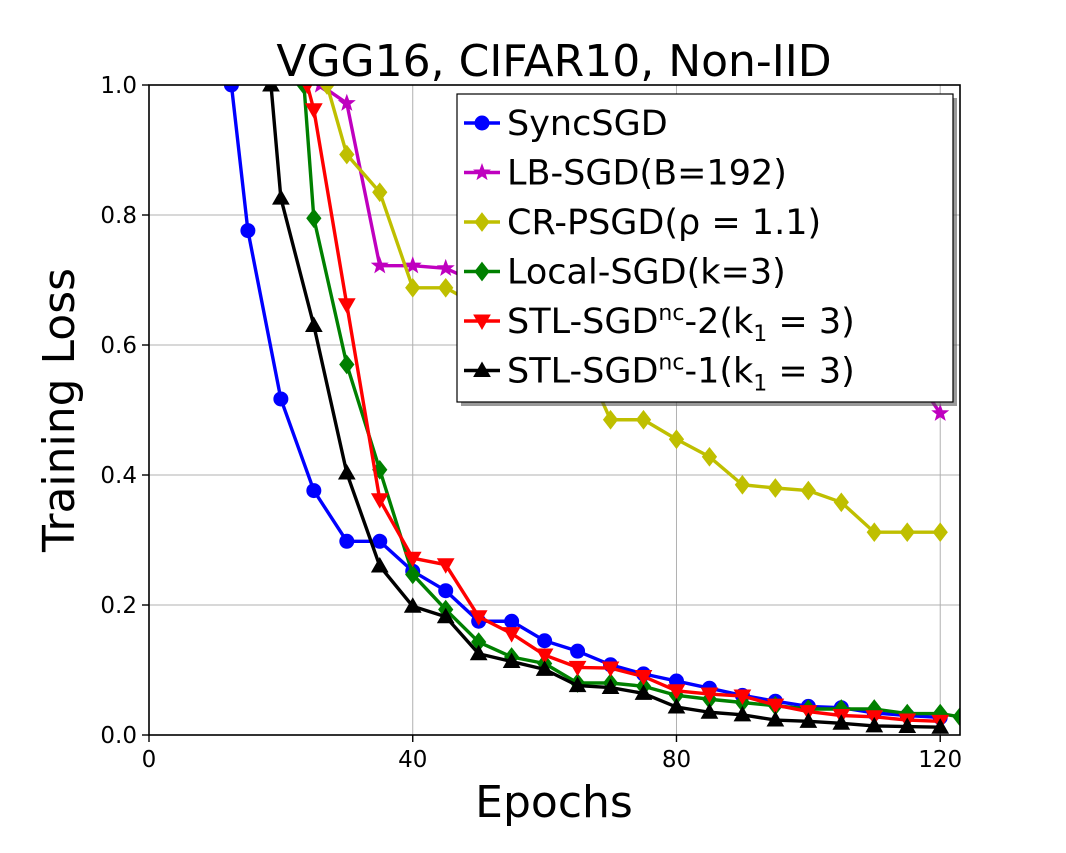 This screenshot has width=1066, height=853. Describe the element at coordinates (554, 802) in the screenshot. I see `x-axis-label: Epochs` at that location.